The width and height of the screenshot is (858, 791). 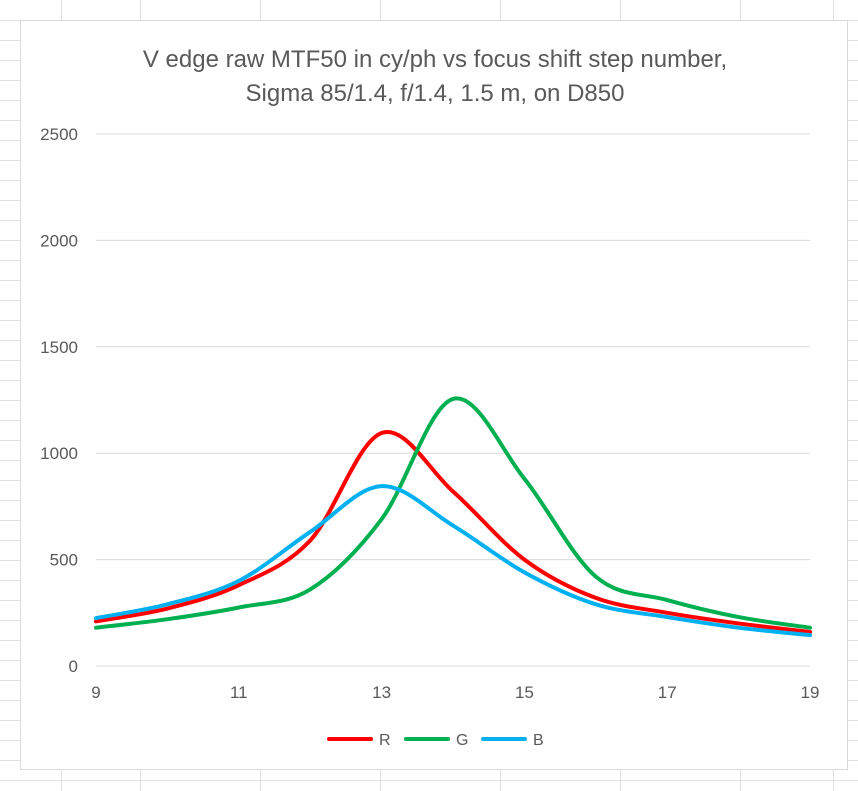 What do you see at coordinates (455, 692) in the screenshot?
I see `x-axis-ticks: 9 11 13 15 17 19` at bounding box center [455, 692].